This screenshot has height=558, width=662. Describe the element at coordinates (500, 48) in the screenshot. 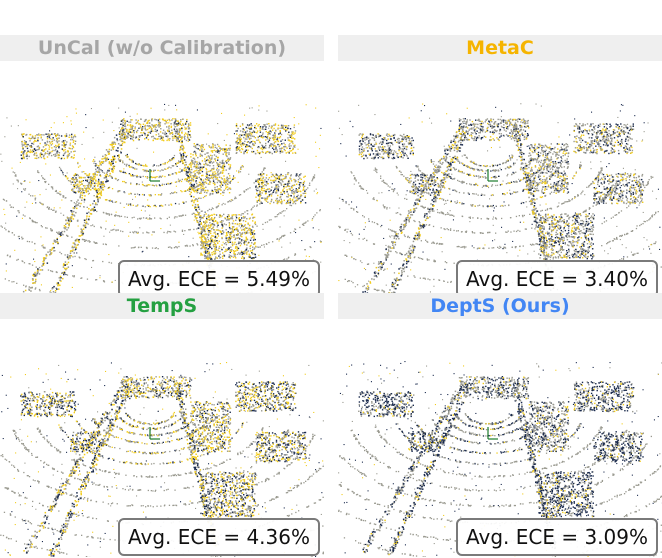

I see `panel-title-metac: MetaC` at that location.